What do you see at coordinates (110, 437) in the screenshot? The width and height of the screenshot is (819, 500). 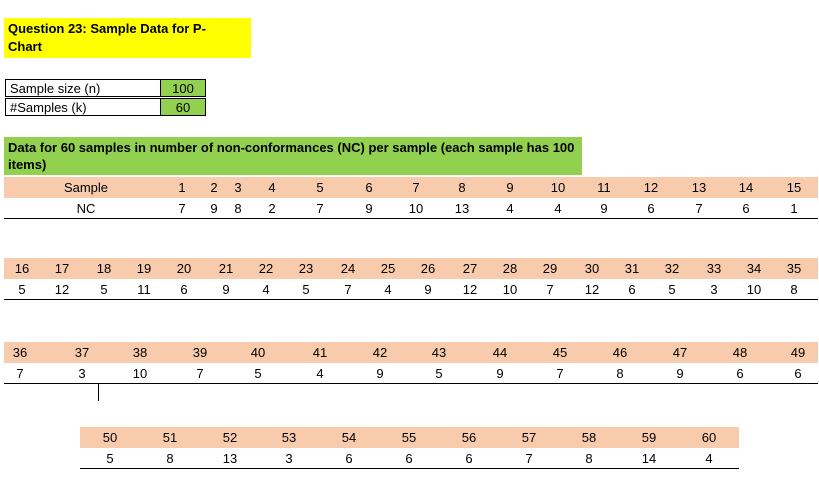 I see `sample-number-cell: 50` at bounding box center [110, 437].